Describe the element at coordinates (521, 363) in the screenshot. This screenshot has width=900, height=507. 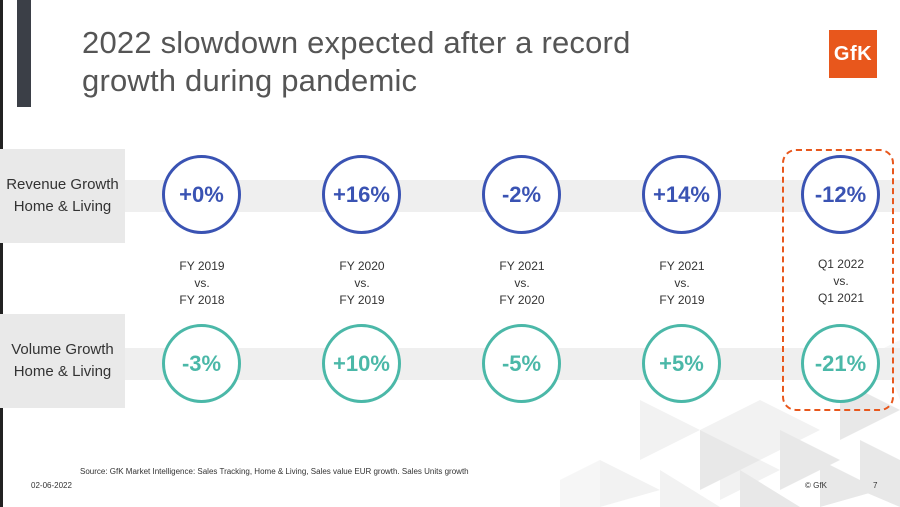
I see `volume-value-circle: -5%` at that location.